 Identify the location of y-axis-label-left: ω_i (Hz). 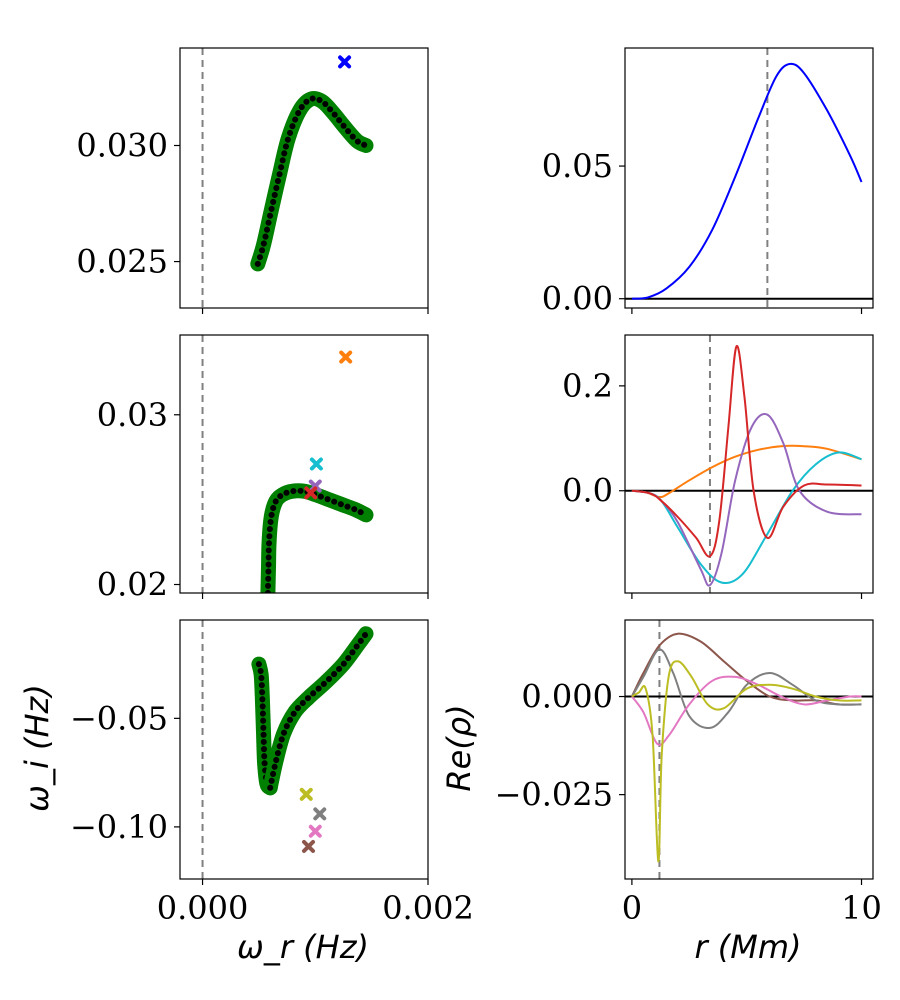
(37, 748).